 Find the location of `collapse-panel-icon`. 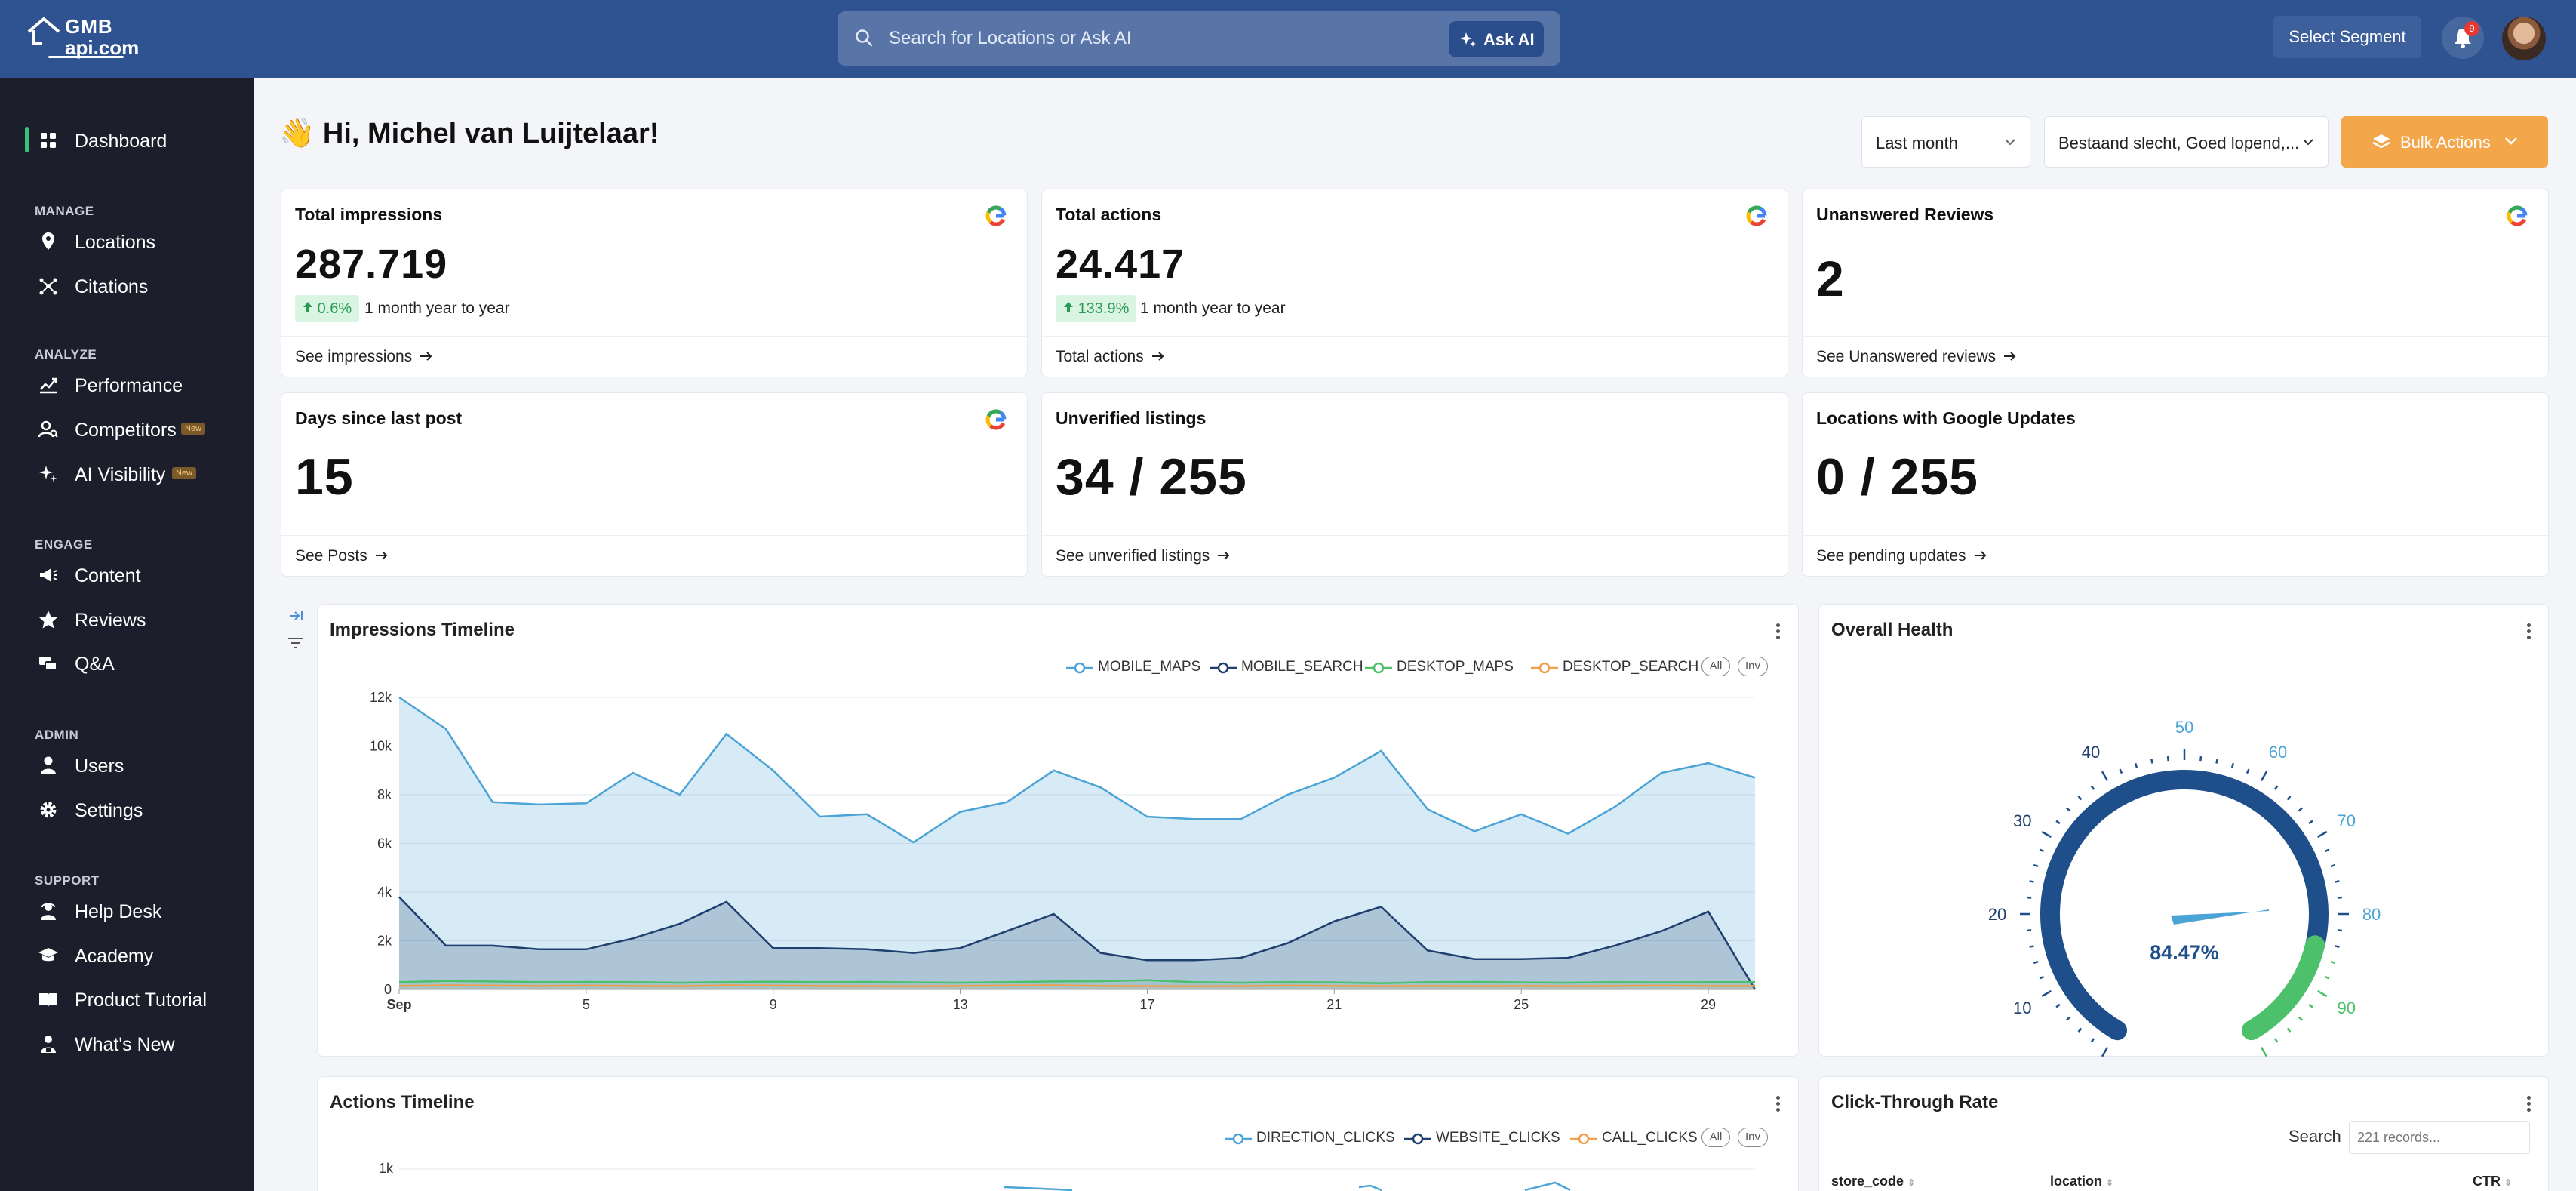

collapse-panel-icon is located at coordinates (296, 615).